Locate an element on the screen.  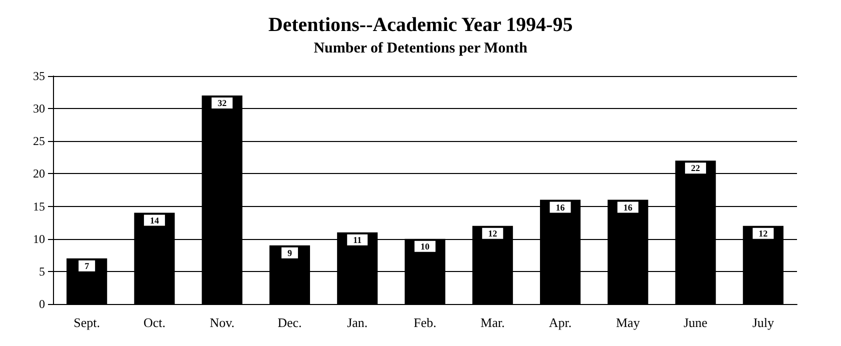
y-tick-label: 25 is located at coordinates (39, 141).